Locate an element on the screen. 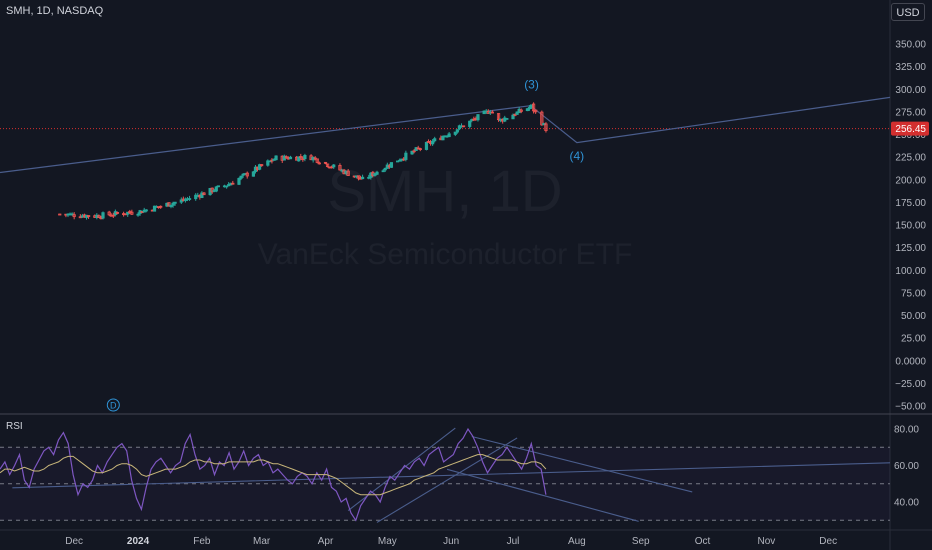  last-price-tag is located at coordinates (910, 128).